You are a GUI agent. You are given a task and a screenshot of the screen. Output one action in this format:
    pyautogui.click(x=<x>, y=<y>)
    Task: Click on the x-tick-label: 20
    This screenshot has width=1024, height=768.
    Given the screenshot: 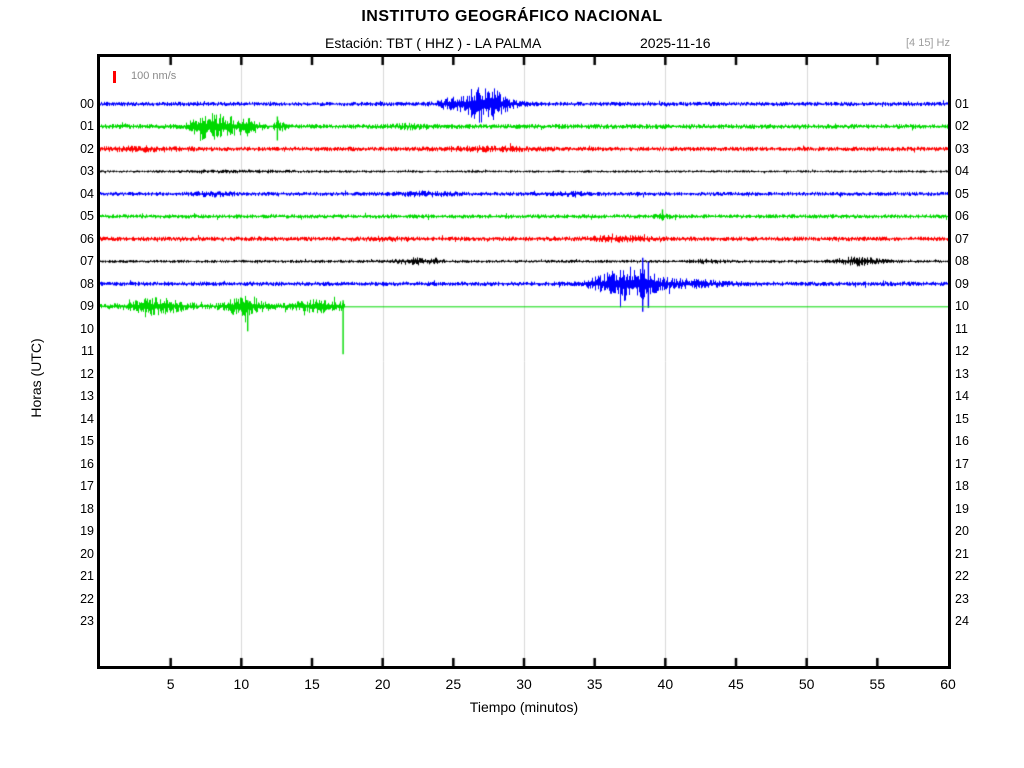 What is the action you would take?
    pyautogui.click(x=382, y=684)
    